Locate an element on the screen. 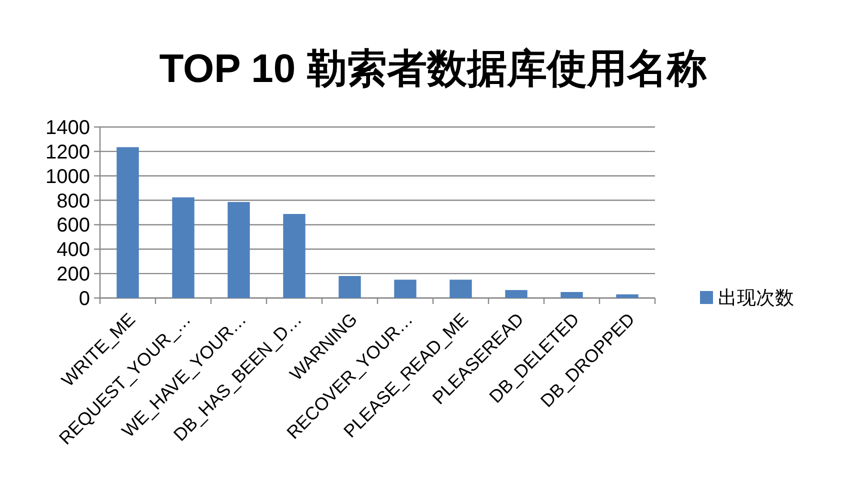 This screenshot has width=845, height=492. y-tick-label: 600 is located at coordinates (73, 225).